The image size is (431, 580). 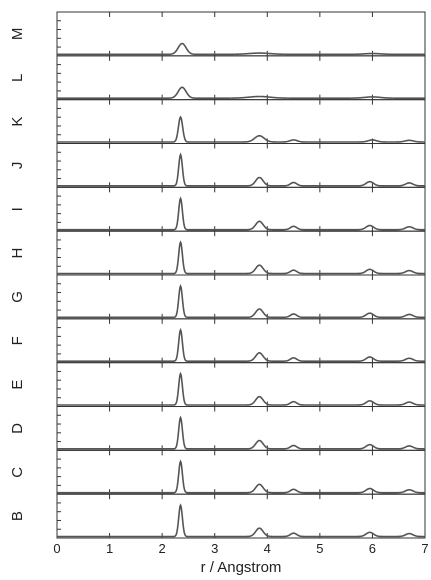 I want to click on panel-e: E, so click(x=217, y=384).